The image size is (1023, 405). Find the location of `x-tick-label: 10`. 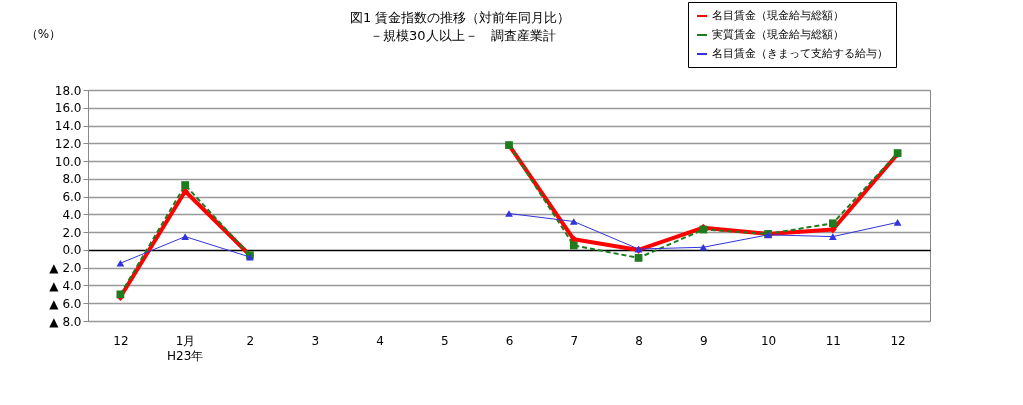

x-tick-label: 10 is located at coordinates (768, 340).